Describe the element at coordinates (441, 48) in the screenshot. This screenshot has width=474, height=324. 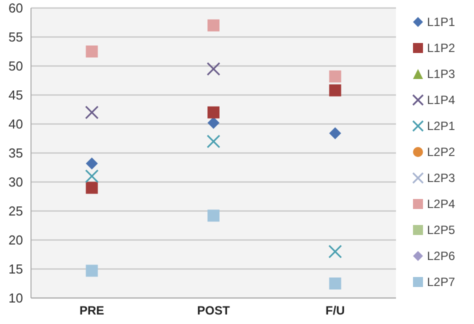
I see `legend-label: L1P2` at that location.